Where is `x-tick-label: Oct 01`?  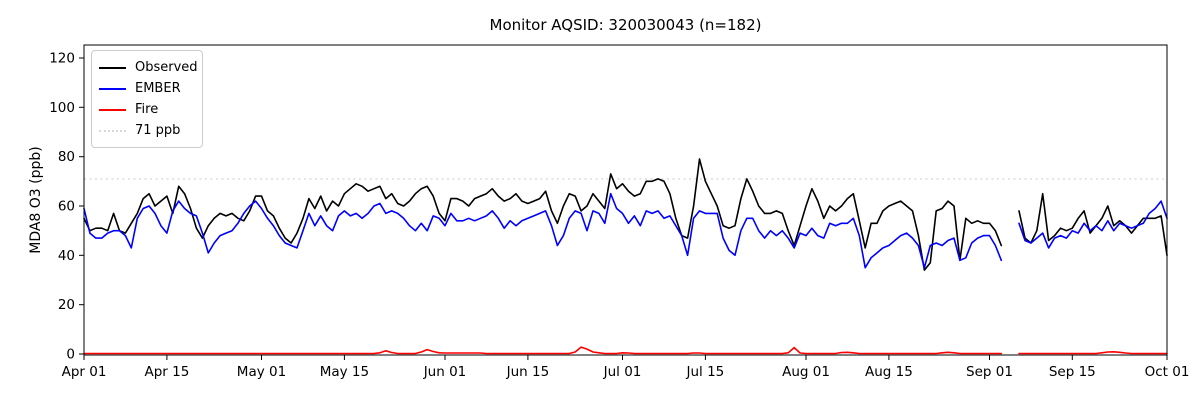 x-tick-label: Oct 01 is located at coordinates (1167, 372).